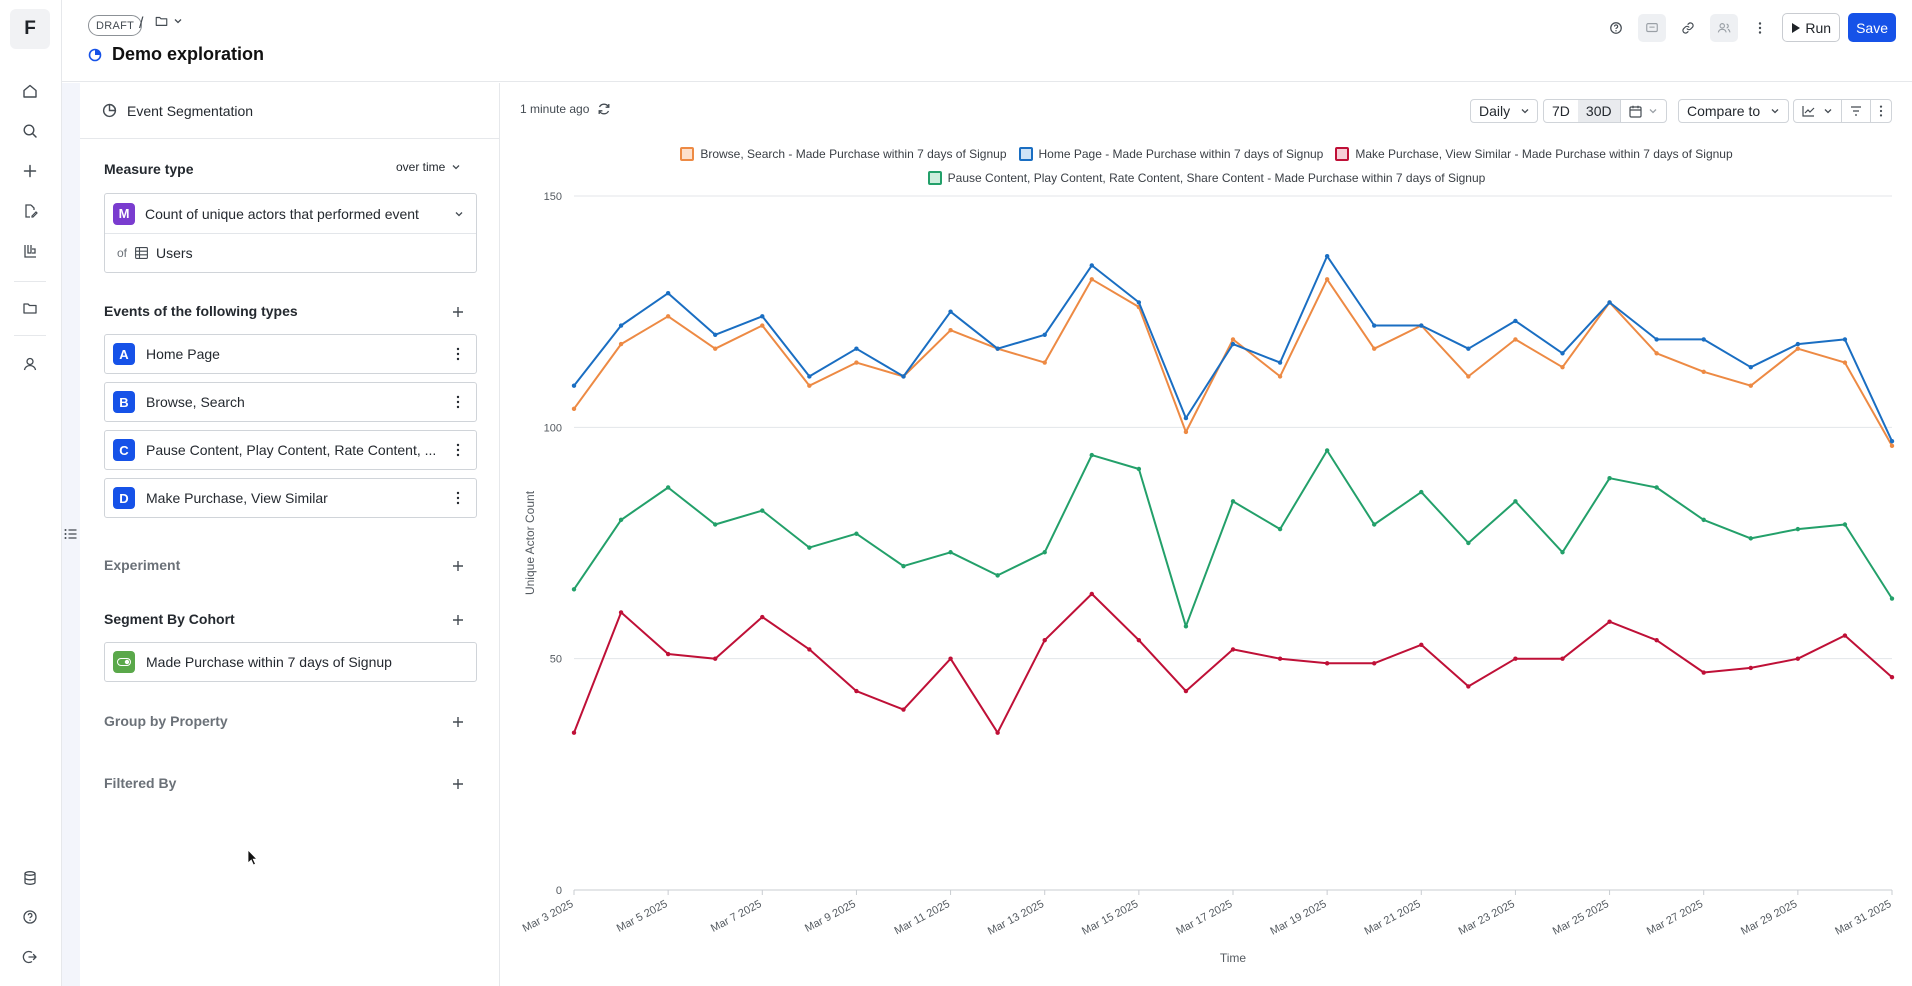  Describe the element at coordinates (559, 891) in the screenshot. I see `y-tick-label: 0` at that location.